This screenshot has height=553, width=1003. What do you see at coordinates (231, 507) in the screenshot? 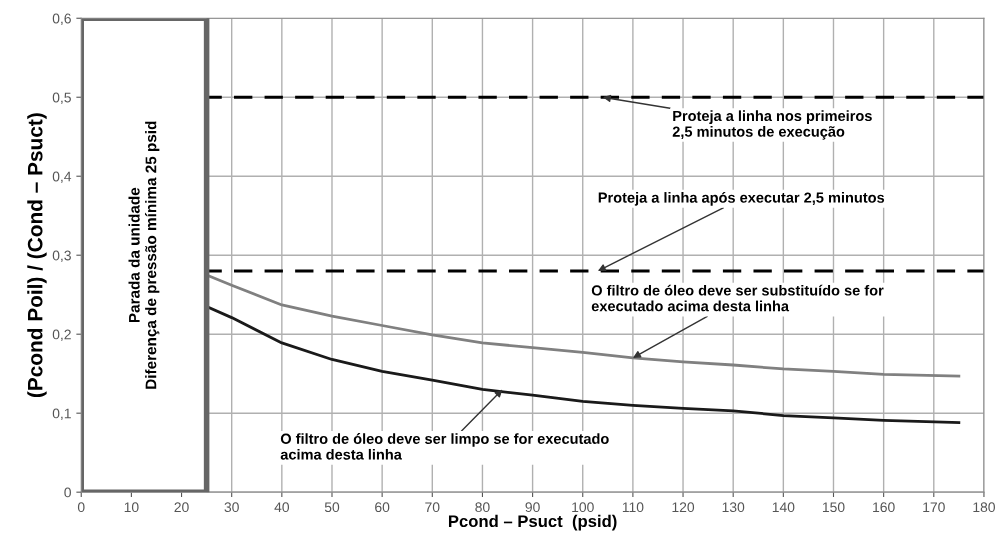
I see `x-tick-label: 30` at bounding box center [231, 507].